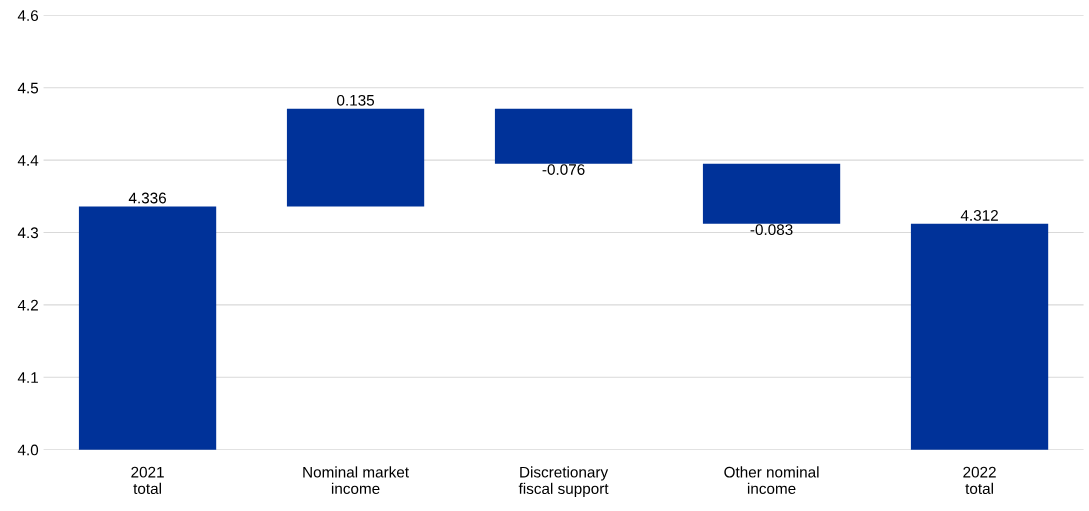 Image resolution: width=1089 pixels, height=511 pixels. I want to click on x-tick-label: Nominal market income, so click(356, 480).